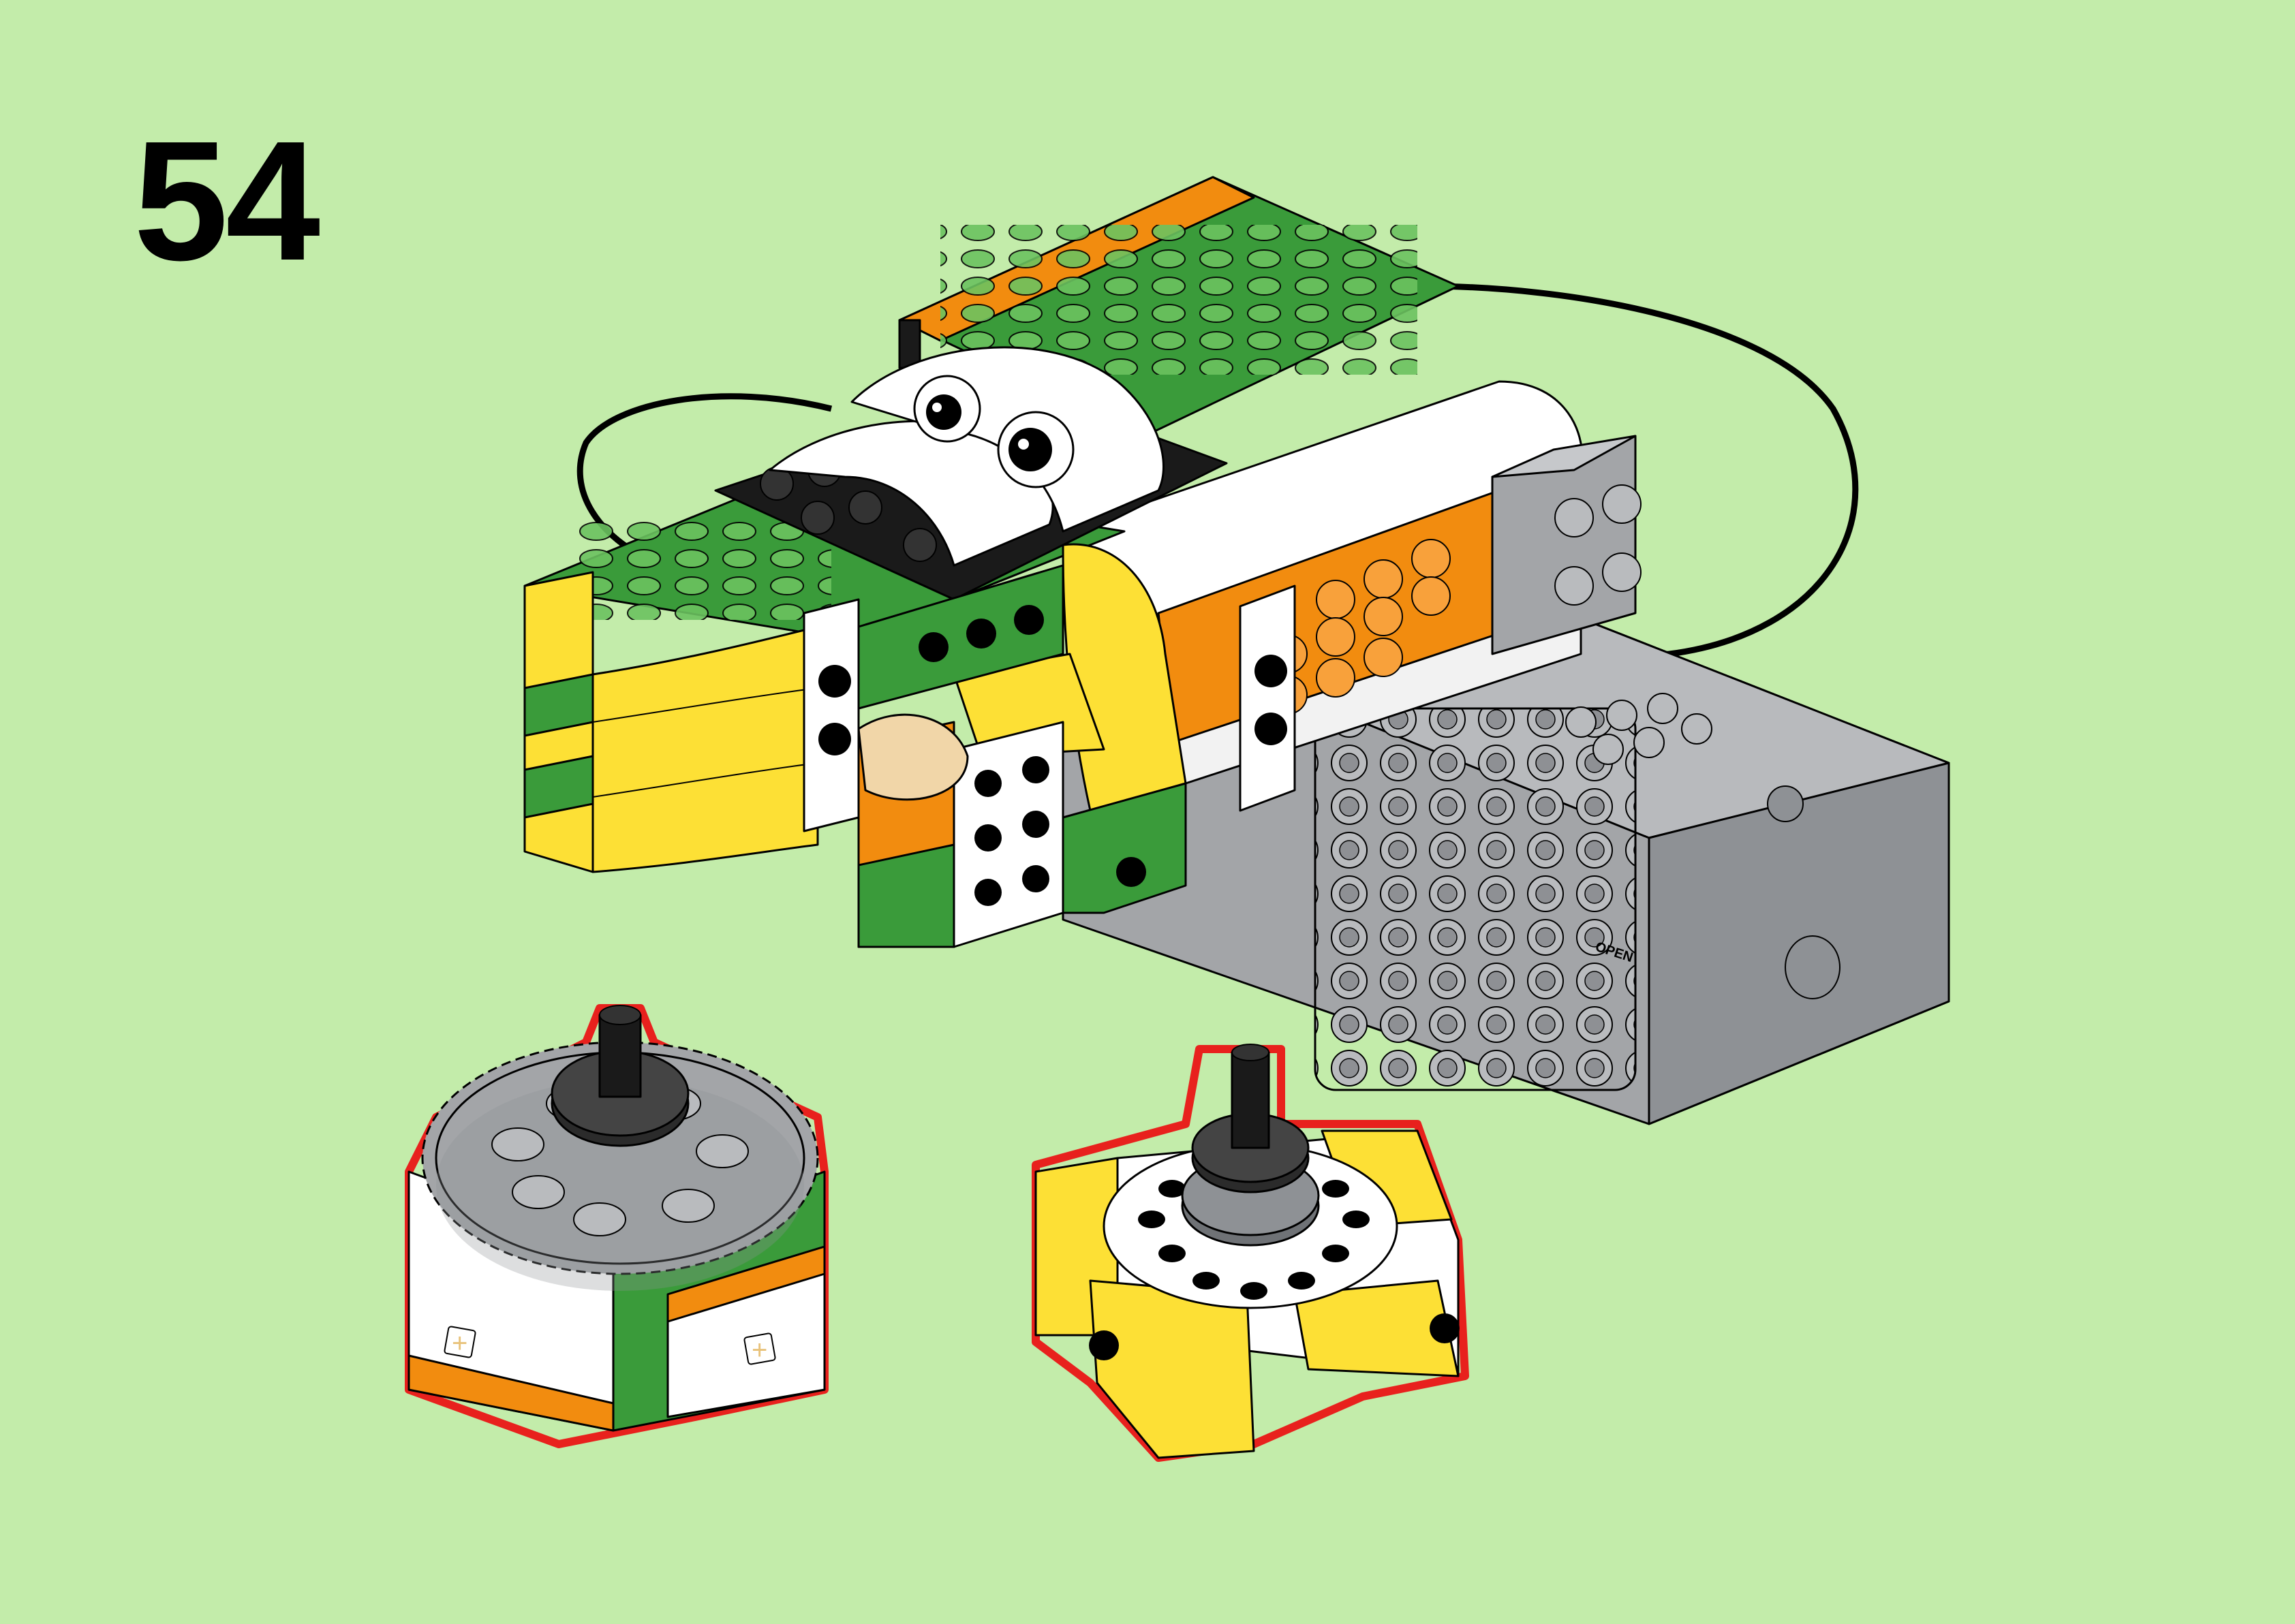 The height and width of the screenshot is (1624, 2295). Describe the element at coordinates (1070, 677) in the screenshot. I see `head-yellow-cheek` at that location.